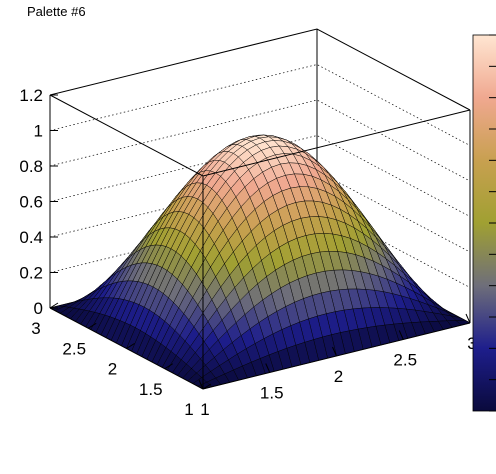  Describe the element at coordinates (188, 409) in the screenshot. I see `y-tick-label: 1` at that location.